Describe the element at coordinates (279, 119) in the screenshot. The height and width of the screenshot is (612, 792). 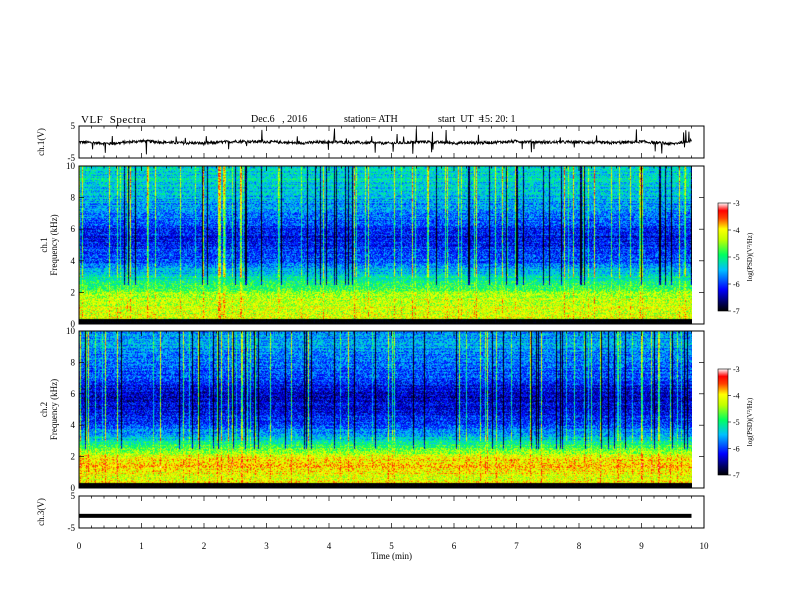
I see `date-label: Dec.6 , 2016` at that location.